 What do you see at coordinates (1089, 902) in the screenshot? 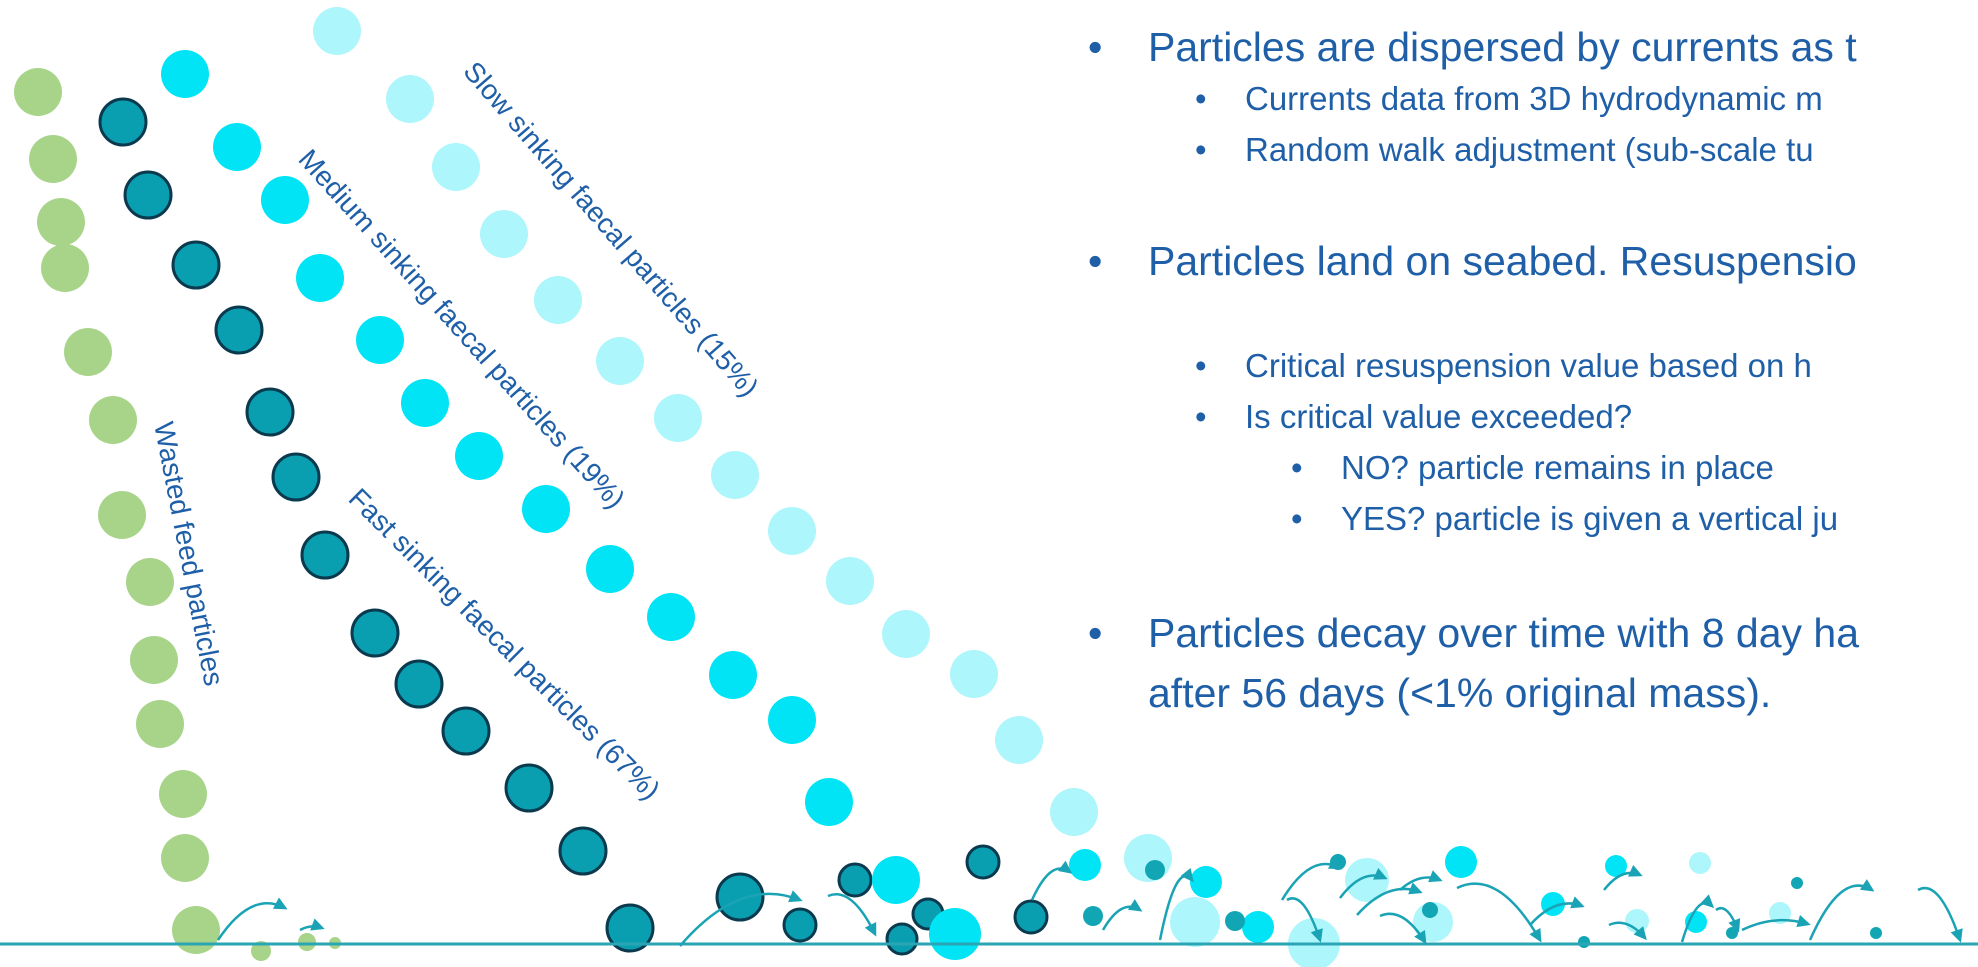
I see `resuspension-arrows` at bounding box center [1089, 902].